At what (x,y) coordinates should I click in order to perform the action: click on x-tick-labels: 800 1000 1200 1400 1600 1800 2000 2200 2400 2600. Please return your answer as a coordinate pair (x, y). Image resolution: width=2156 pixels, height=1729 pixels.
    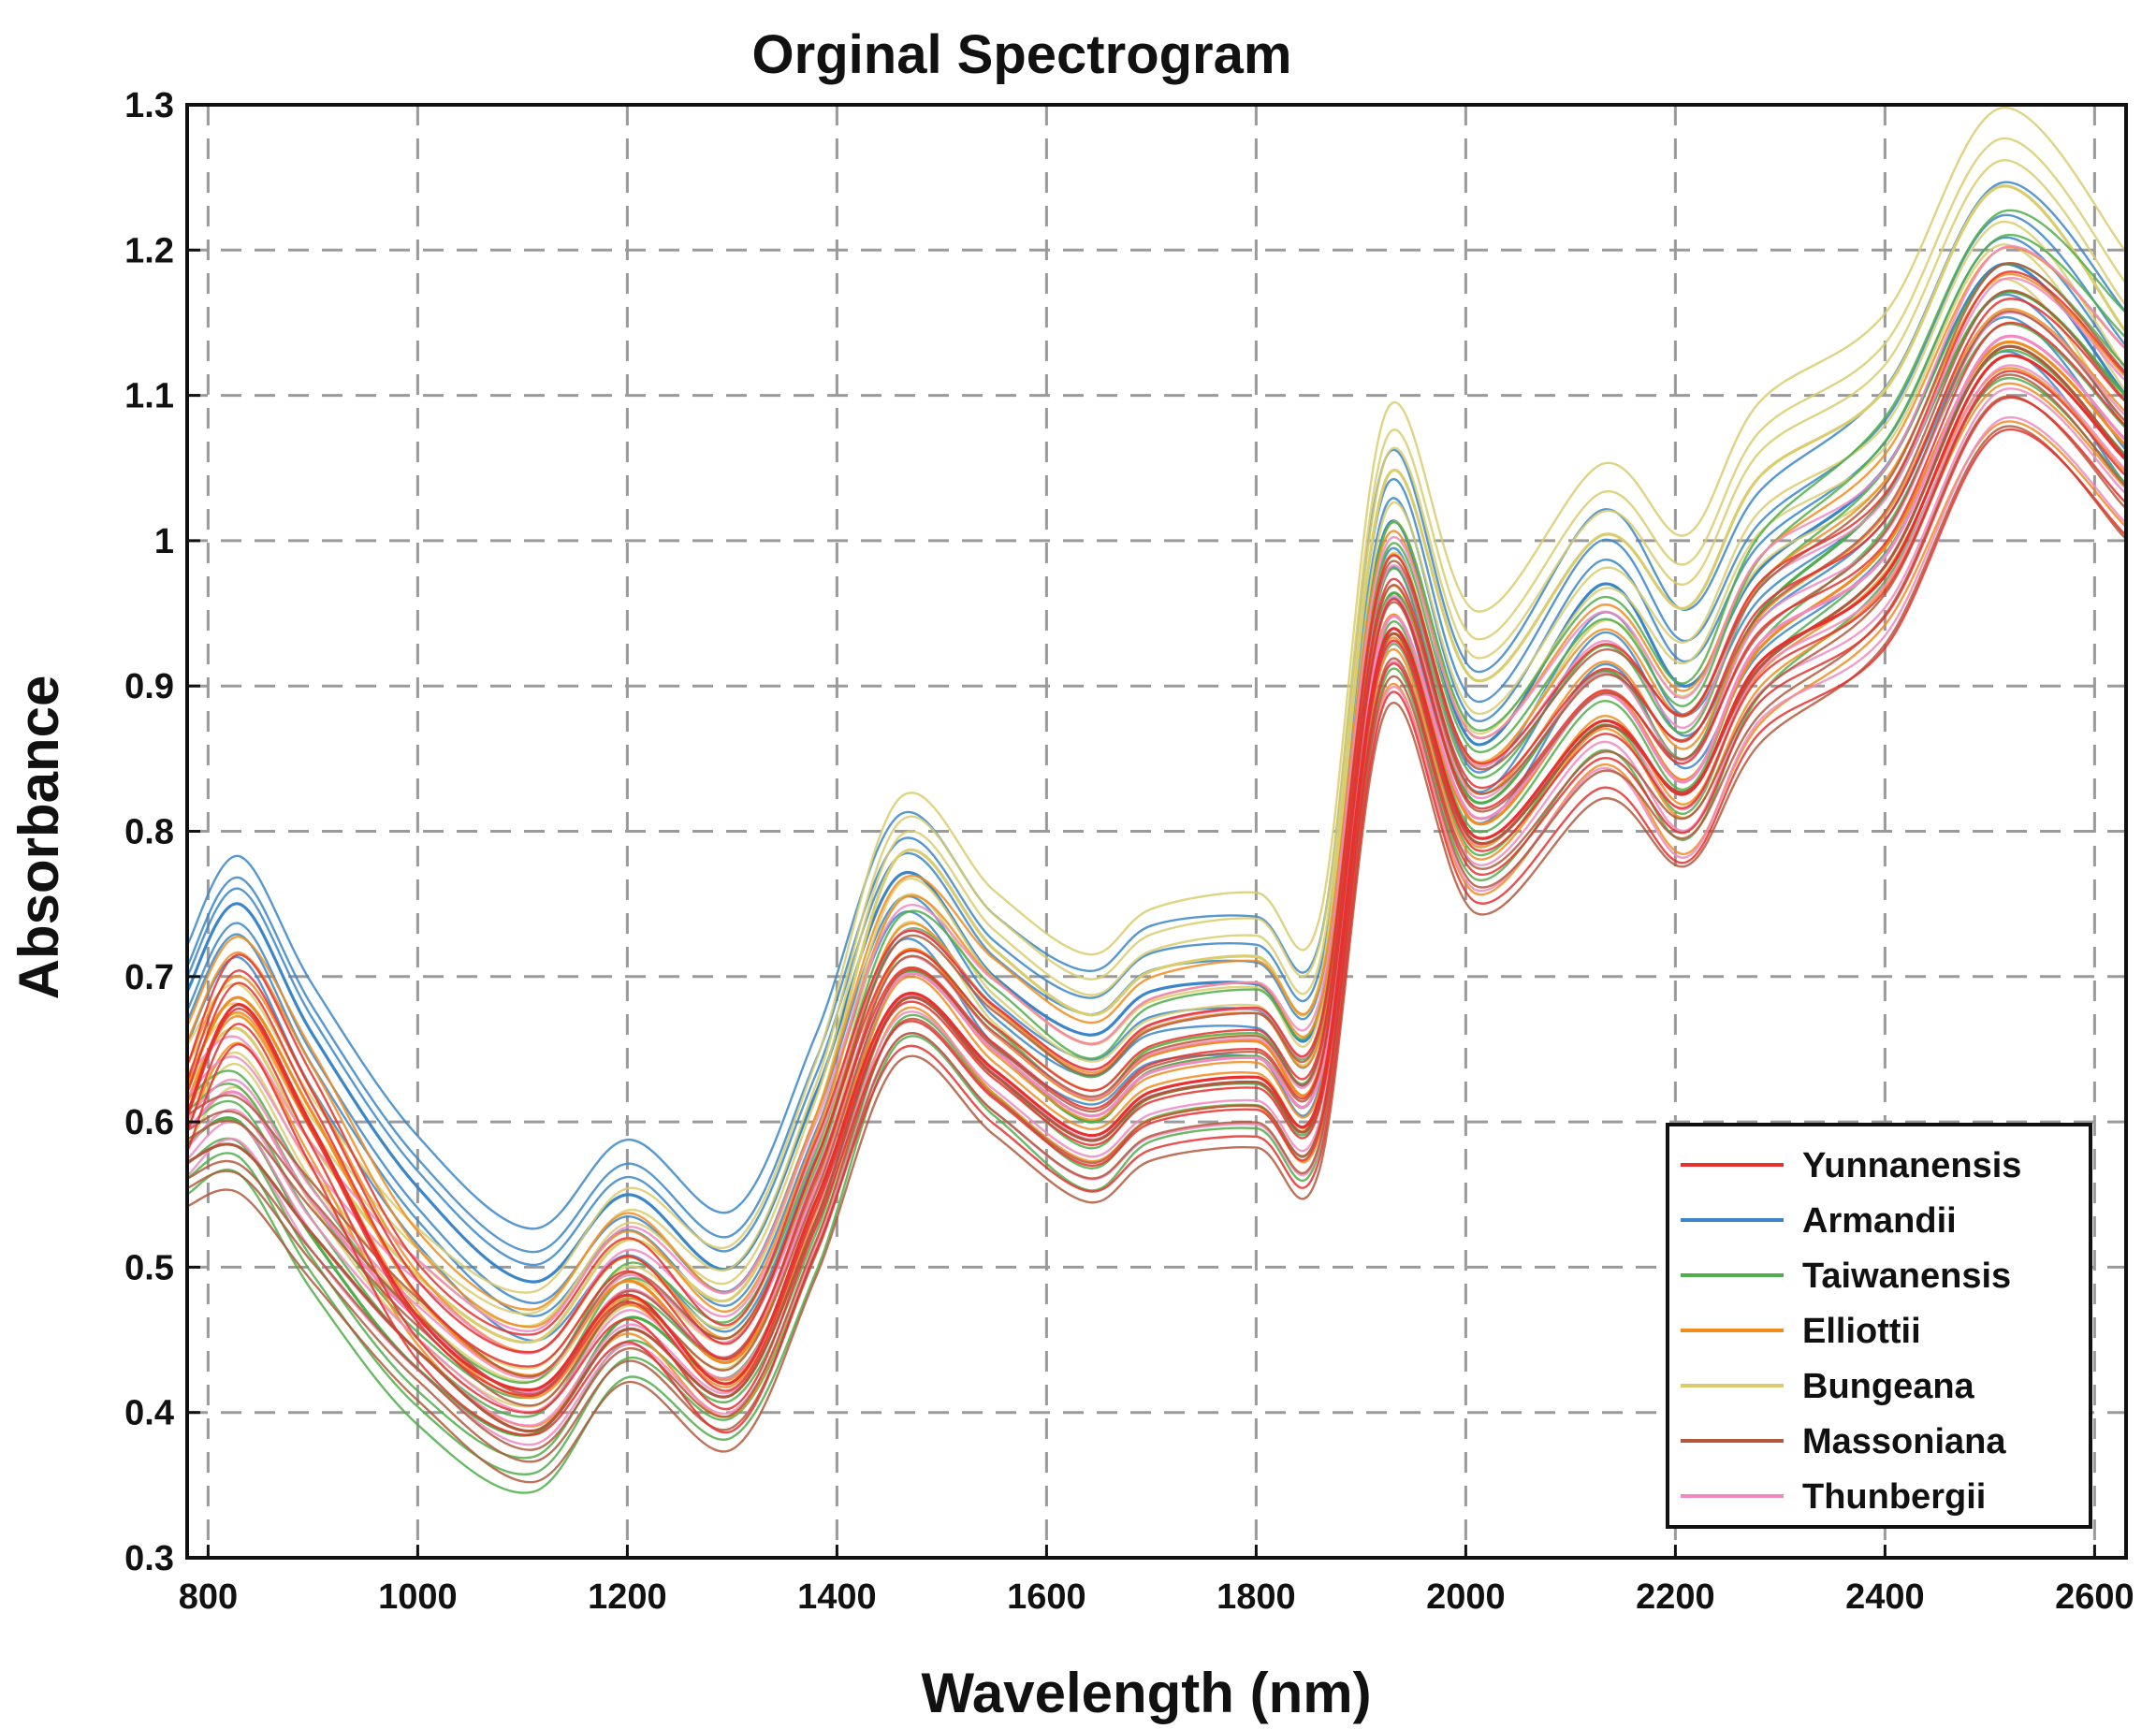
    Looking at the image, I should click on (1156, 1581).